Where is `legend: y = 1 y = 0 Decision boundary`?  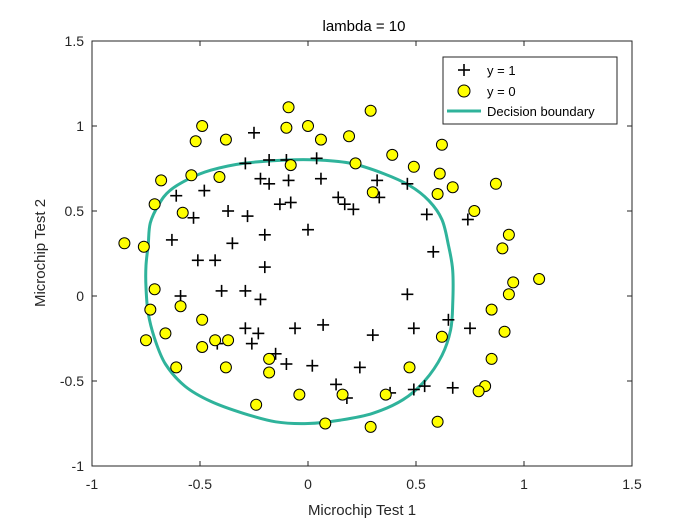 legend: y = 1 y = 0 Decision boundary is located at coordinates (530, 90).